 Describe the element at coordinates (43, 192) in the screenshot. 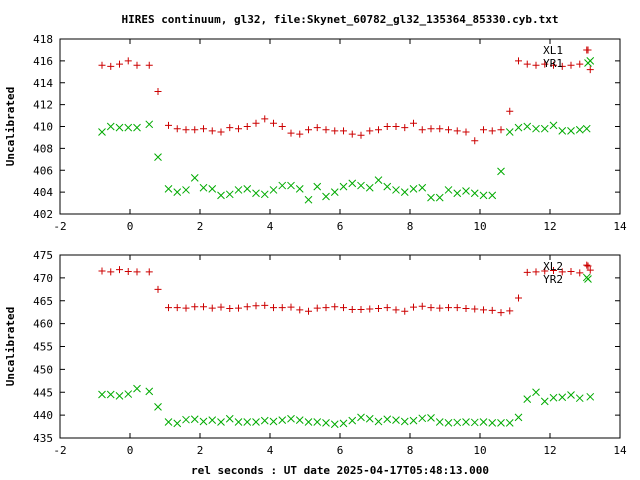

I see `y-tick-label: 404` at that location.